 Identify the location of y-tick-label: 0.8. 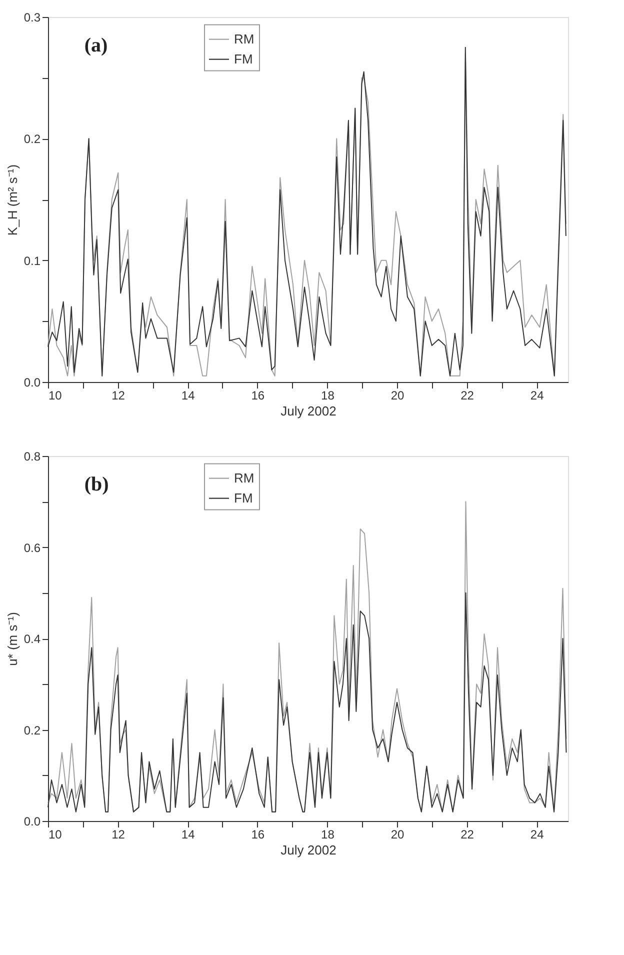
(32, 457).